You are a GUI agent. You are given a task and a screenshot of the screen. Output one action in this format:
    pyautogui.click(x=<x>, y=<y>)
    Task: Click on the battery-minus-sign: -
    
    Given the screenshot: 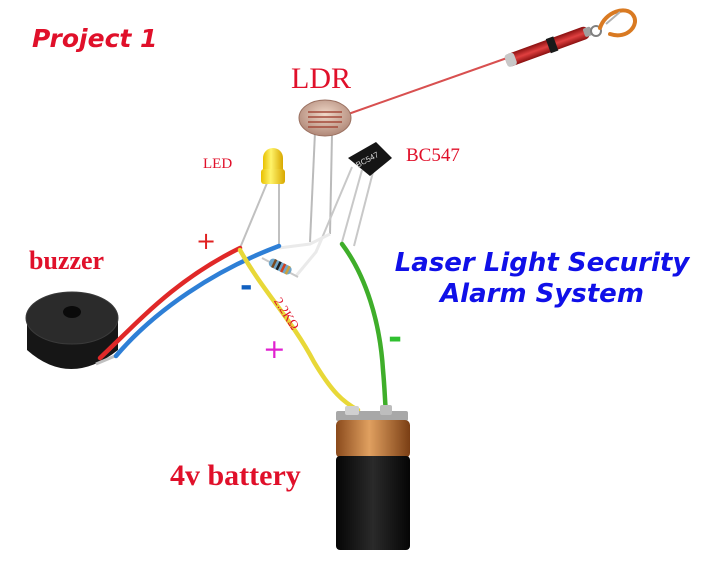 What is the action you would take?
    pyautogui.click(x=395, y=338)
    